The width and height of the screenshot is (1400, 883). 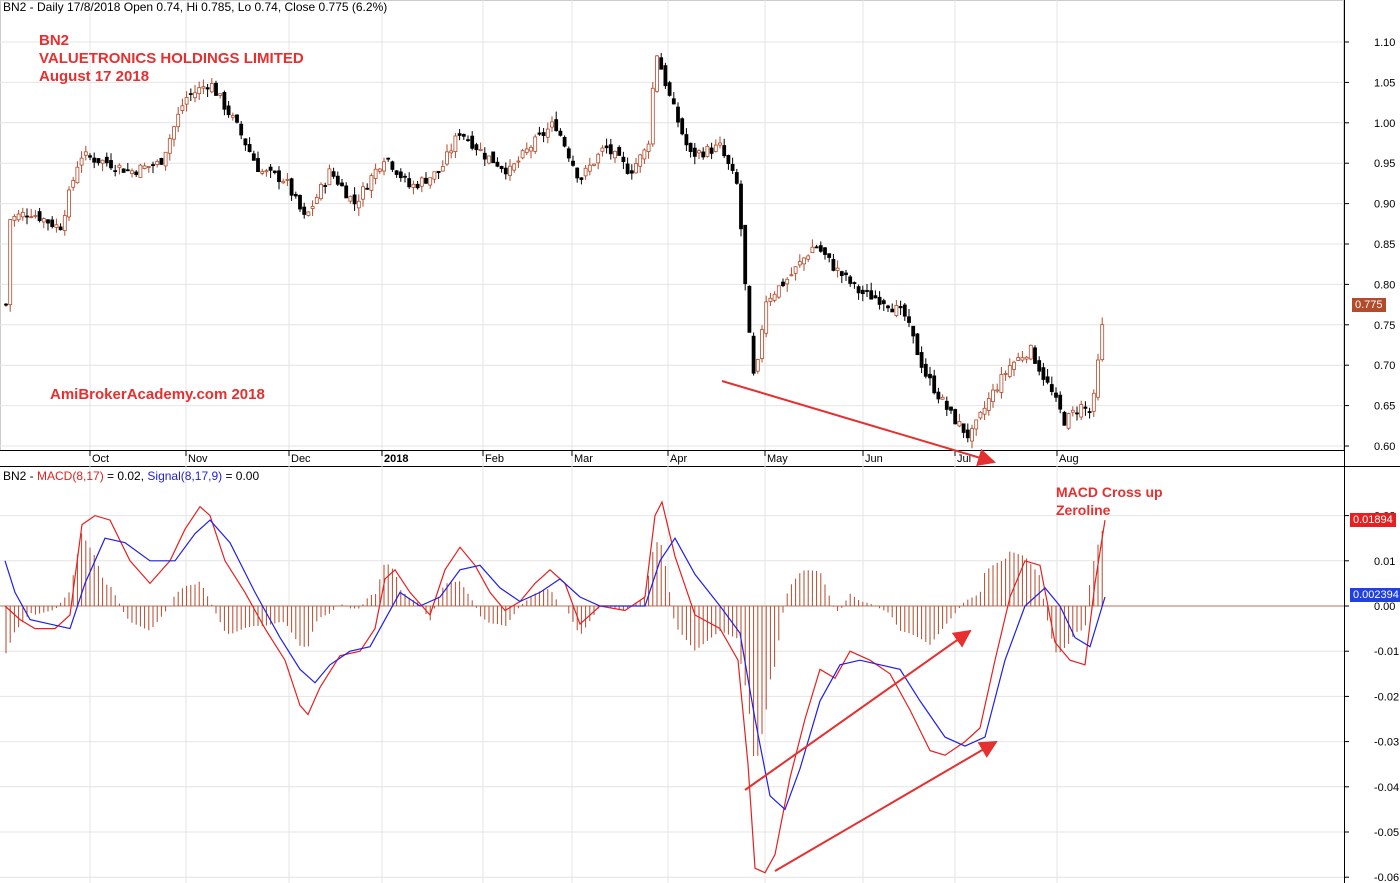 I want to click on macd-tick-label: -0.03, so click(x=1386, y=743).